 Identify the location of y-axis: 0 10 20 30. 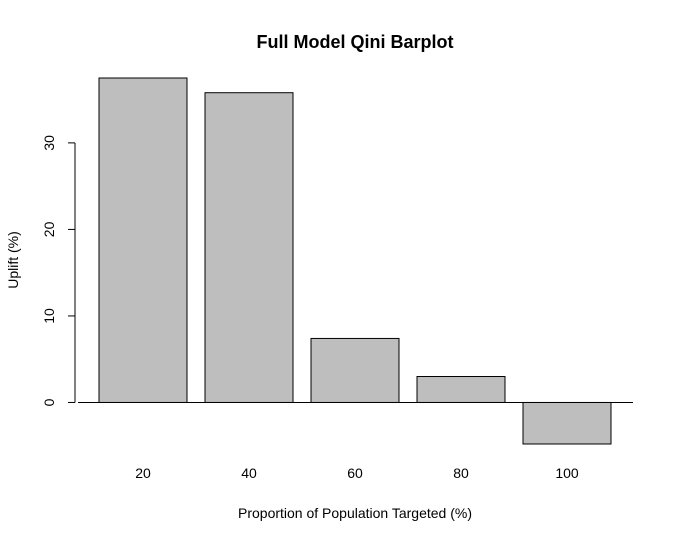
(58, 270).